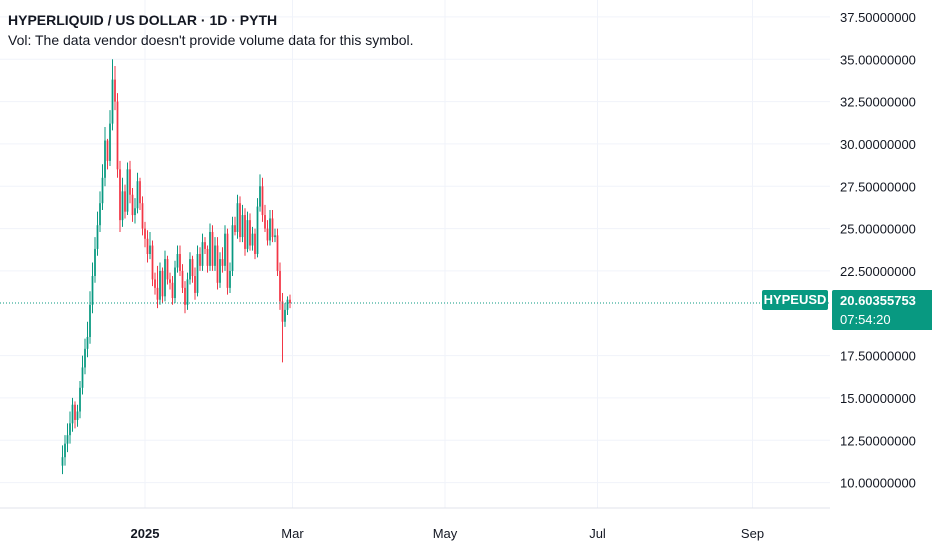  Describe the element at coordinates (878, 271) in the screenshot. I see `price-tick-label: 22.50000000` at that location.